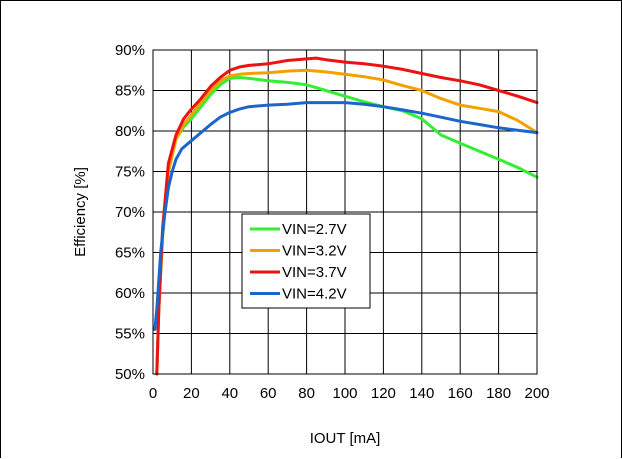 This screenshot has width=622, height=459. What do you see at coordinates (306, 261) in the screenshot?
I see `legend: VIN=2.7V VIN=3.2V VIN=3.7V VIN=4.2V` at bounding box center [306, 261].